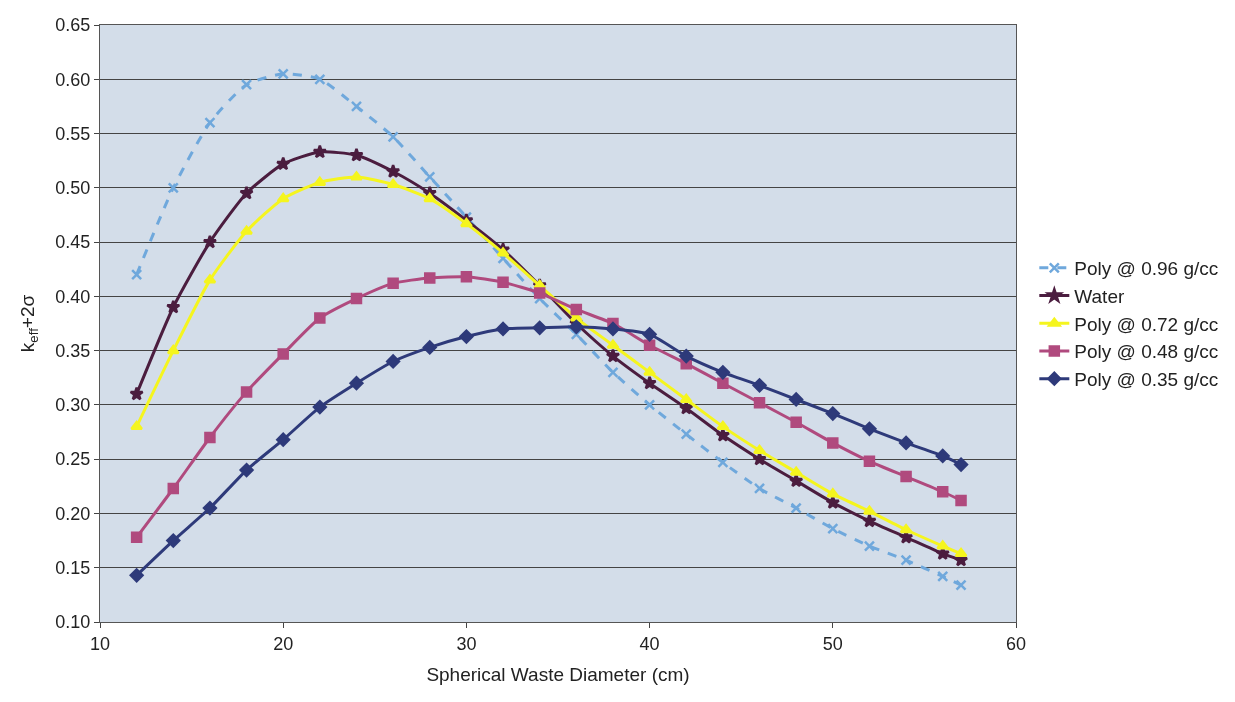 Image resolution: width=1235 pixels, height=702 pixels. I want to click on y-tick-label: 0.20, so click(73, 513).